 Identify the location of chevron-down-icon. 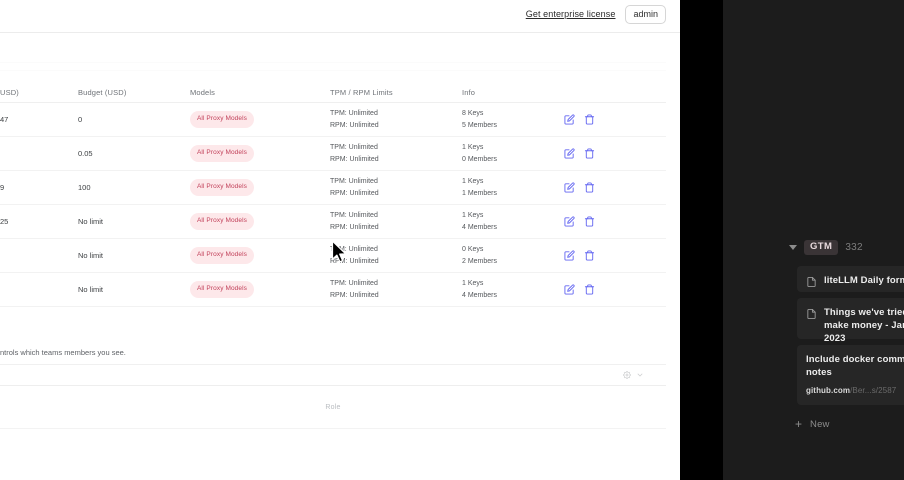
(640, 375).